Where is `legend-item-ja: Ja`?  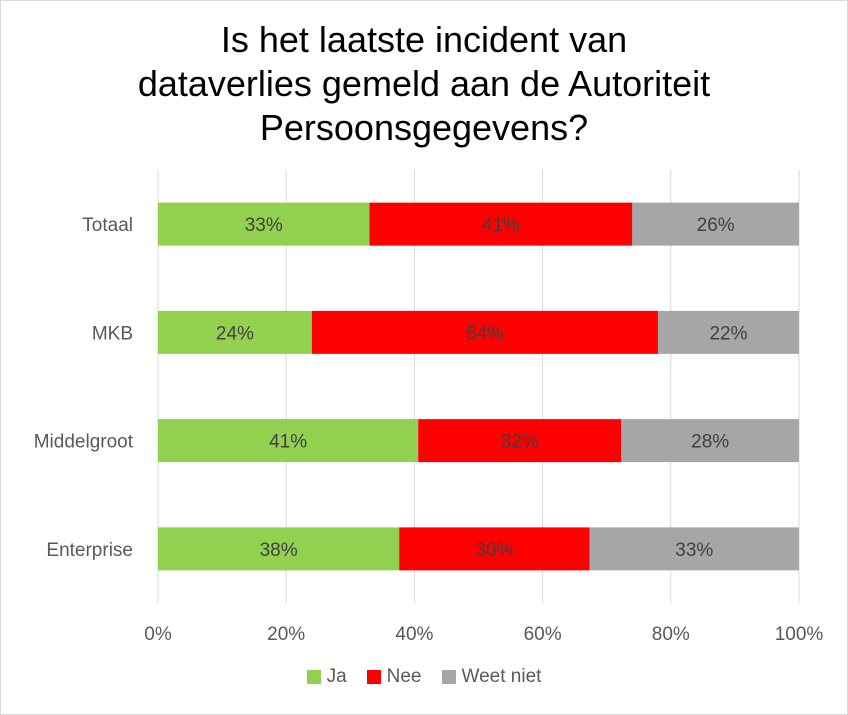
legend-item-ja: Ja is located at coordinates (326, 677).